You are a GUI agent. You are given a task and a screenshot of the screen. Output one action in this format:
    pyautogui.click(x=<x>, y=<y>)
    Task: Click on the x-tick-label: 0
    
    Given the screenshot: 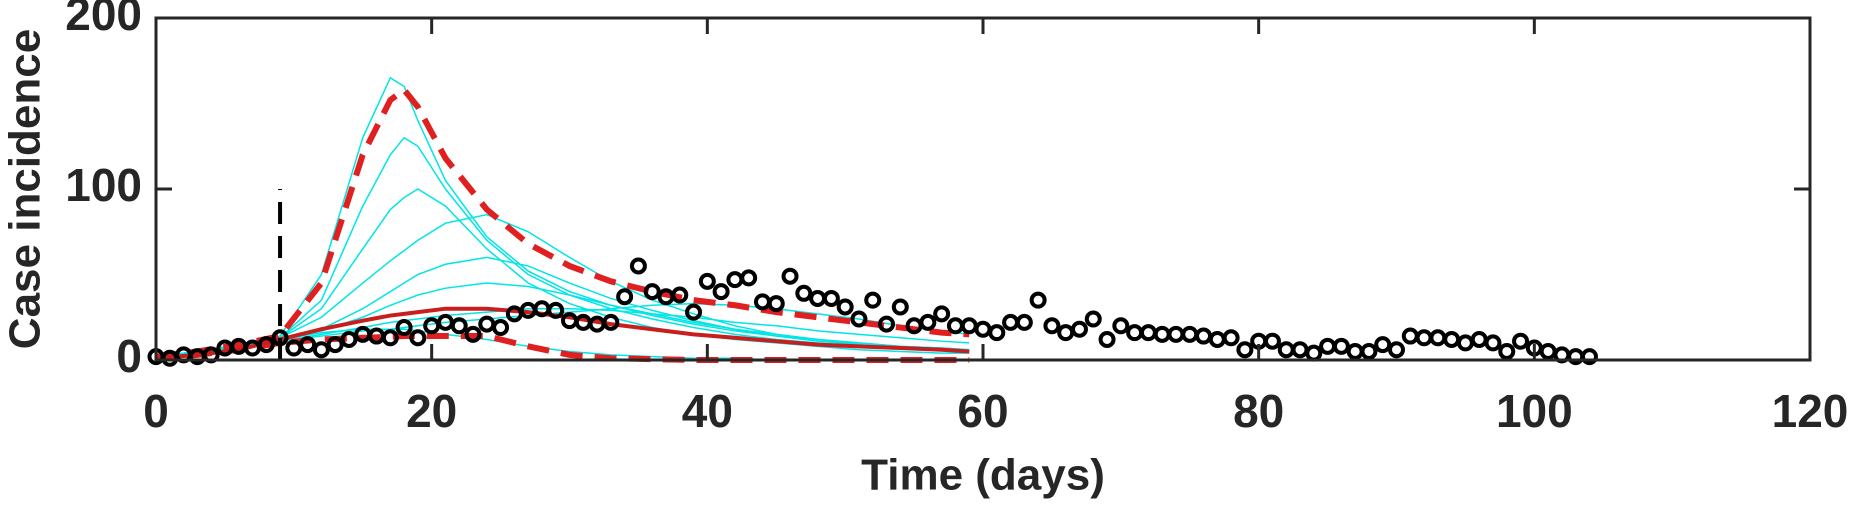 What is the action you would take?
    pyautogui.click(x=156, y=411)
    